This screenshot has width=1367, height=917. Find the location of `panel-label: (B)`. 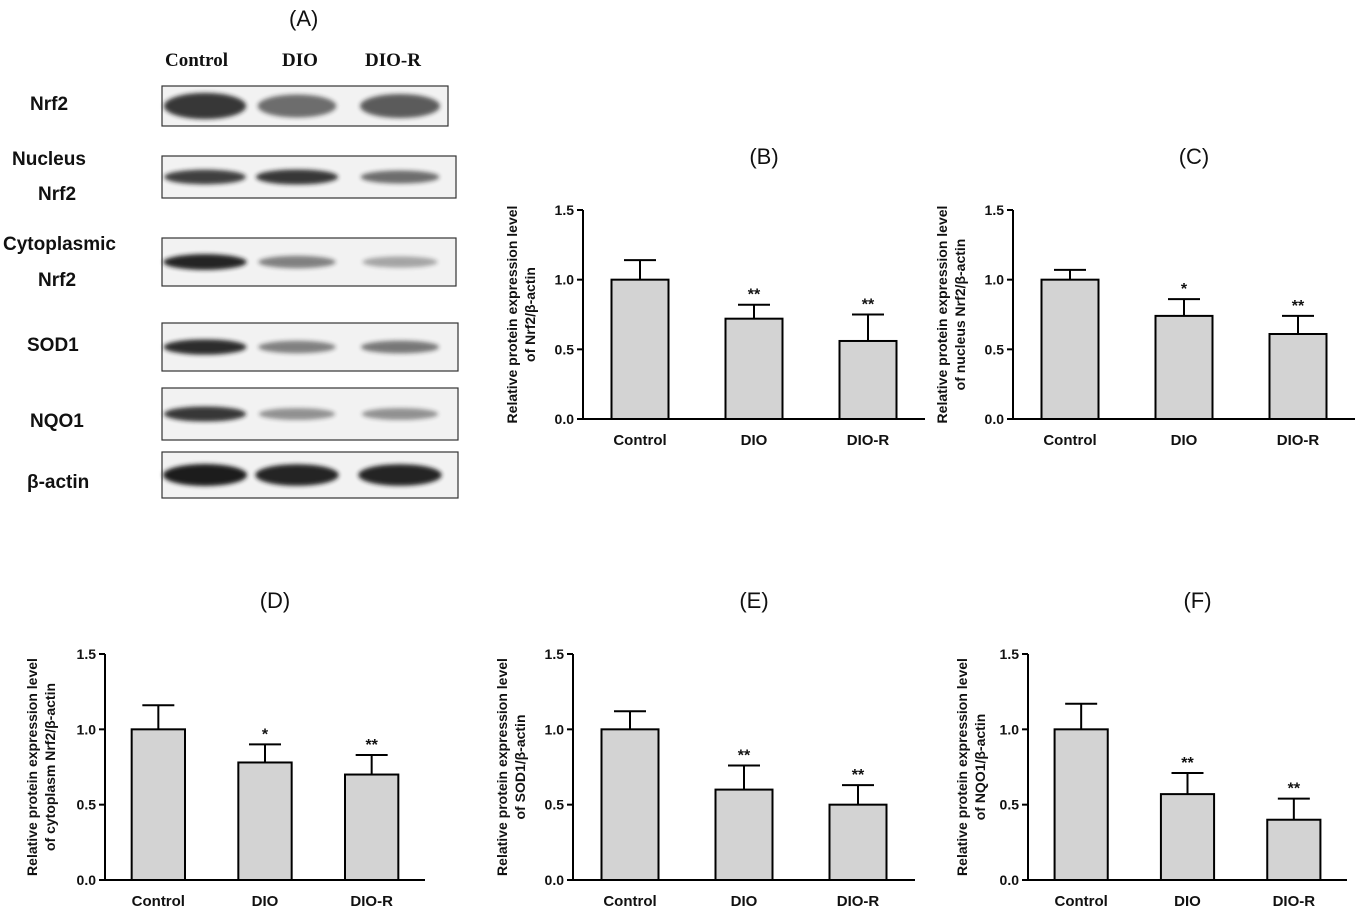

panel-label: (B) is located at coordinates (763, 156).